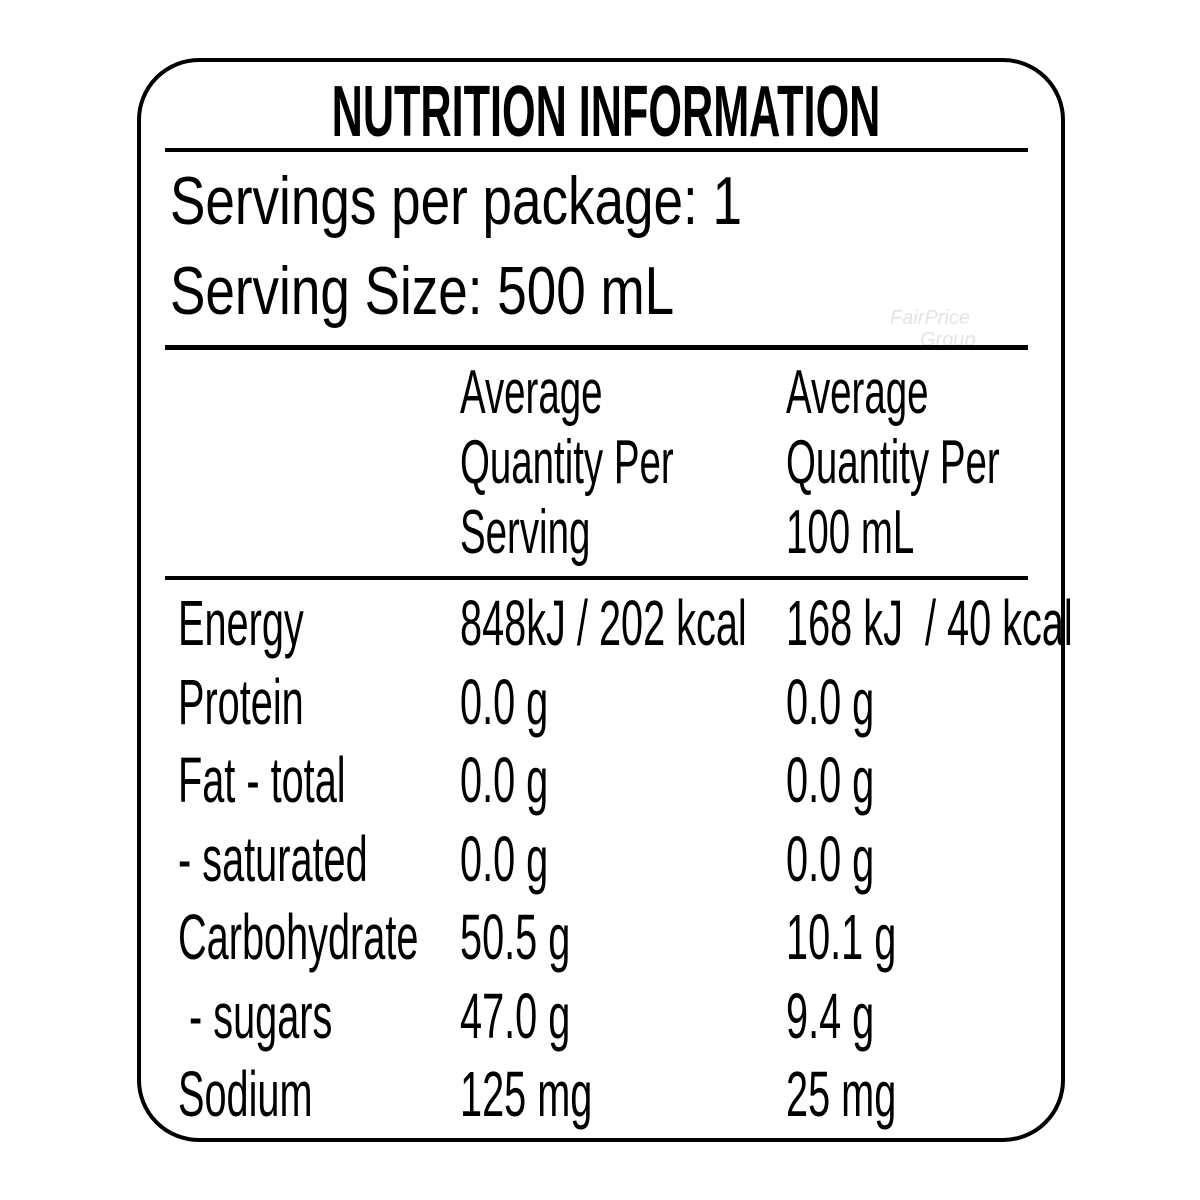 Image resolution: width=1200 pixels, height=1200 pixels. I want to click on nutrient-value: 9.4 g, so click(830, 1015).